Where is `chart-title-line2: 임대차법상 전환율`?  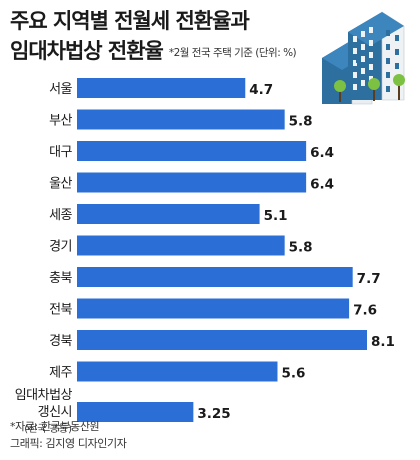 chart-title-line2: 임대차법상 전환율 is located at coordinates (87, 51).